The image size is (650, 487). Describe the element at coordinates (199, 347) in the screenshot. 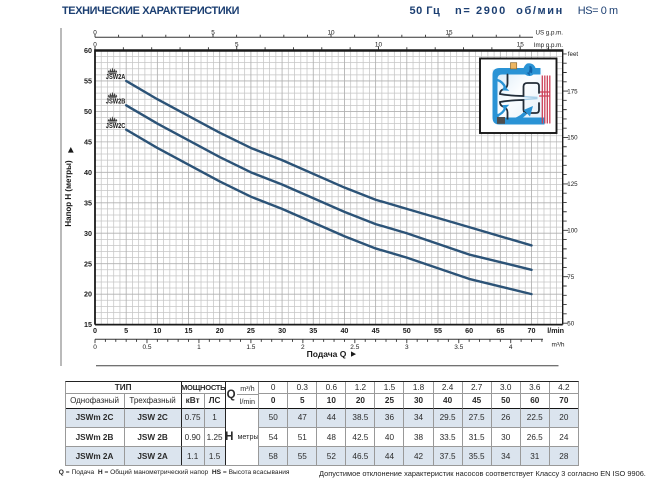

I see `svg-text: 1` at that location.